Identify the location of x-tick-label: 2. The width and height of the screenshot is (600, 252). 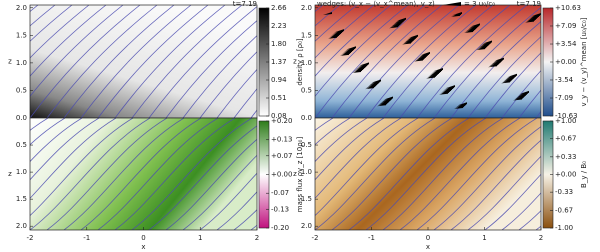
(541, 238).